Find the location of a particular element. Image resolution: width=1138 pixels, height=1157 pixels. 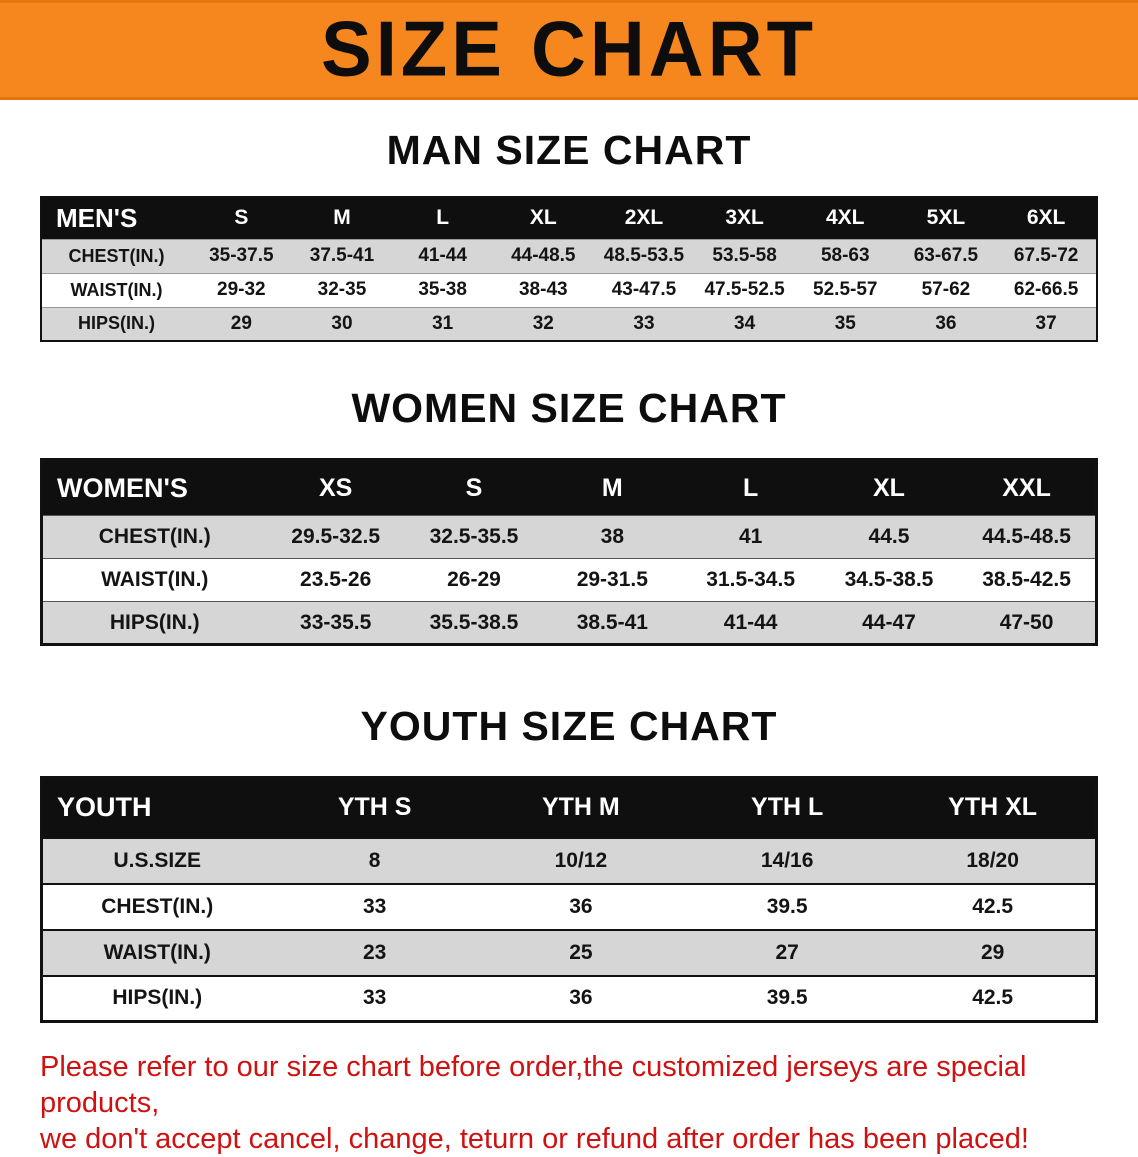

value-cell: 52.5-57 is located at coordinates (845, 289).